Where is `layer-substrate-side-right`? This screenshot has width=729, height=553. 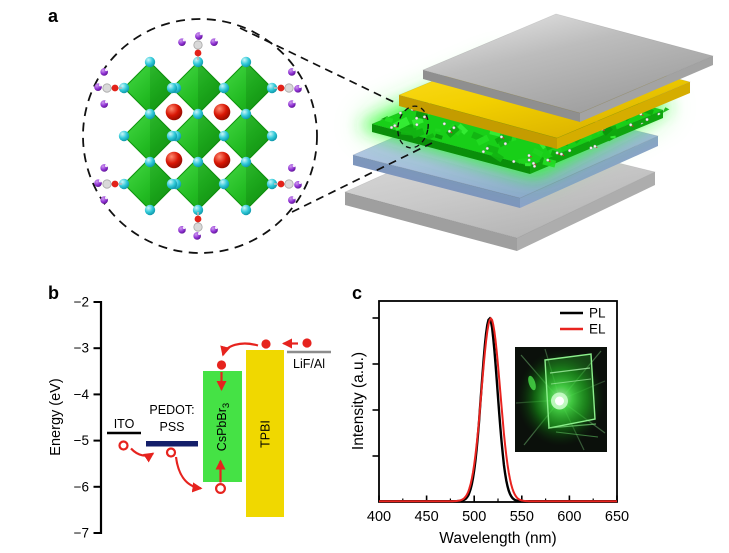 layer-substrate-side-right is located at coordinates (586, 211).